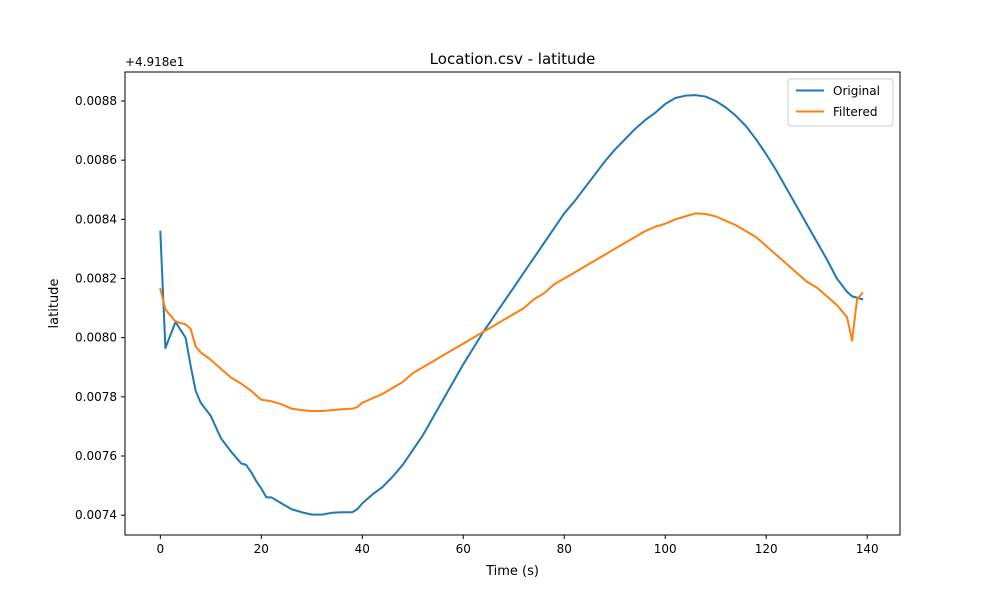  What do you see at coordinates (54, 304) in the screenshot?
I see `y-axis-label: latitude` at bounding box center [54, 304].